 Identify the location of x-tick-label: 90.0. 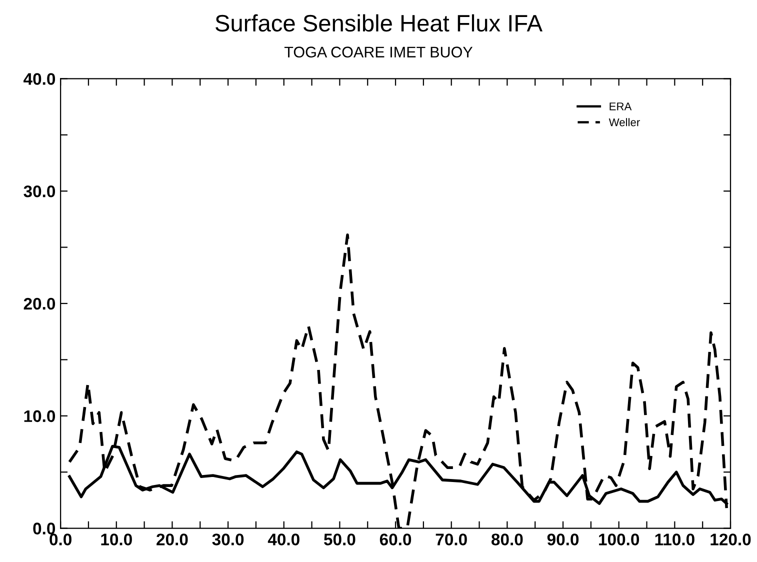
(563, 540).